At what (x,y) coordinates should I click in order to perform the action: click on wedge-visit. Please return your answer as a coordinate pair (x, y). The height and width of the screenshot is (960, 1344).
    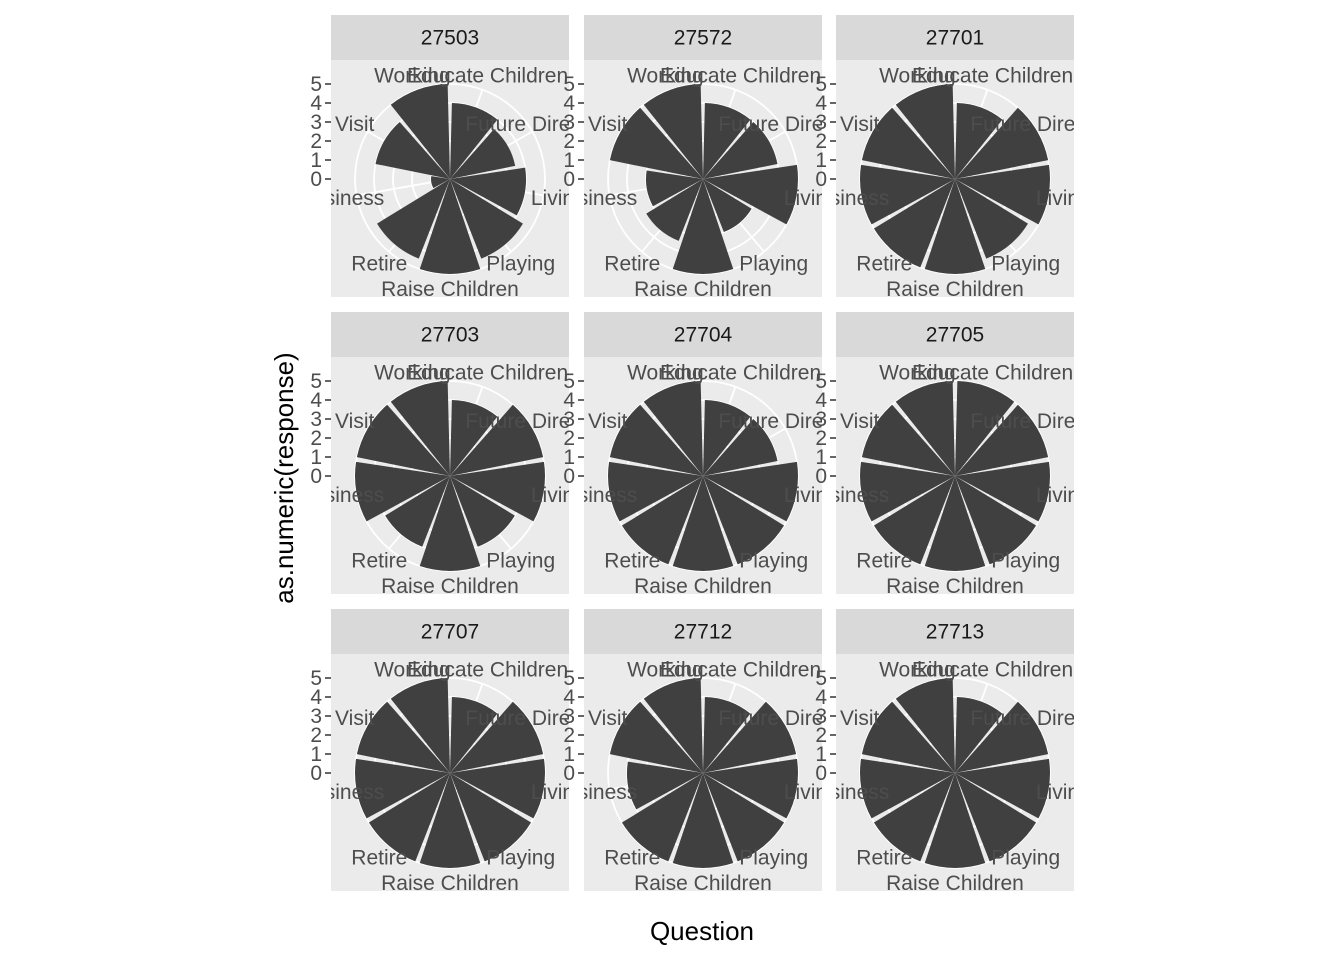
    Looking at the image, I should click on (656, 737).